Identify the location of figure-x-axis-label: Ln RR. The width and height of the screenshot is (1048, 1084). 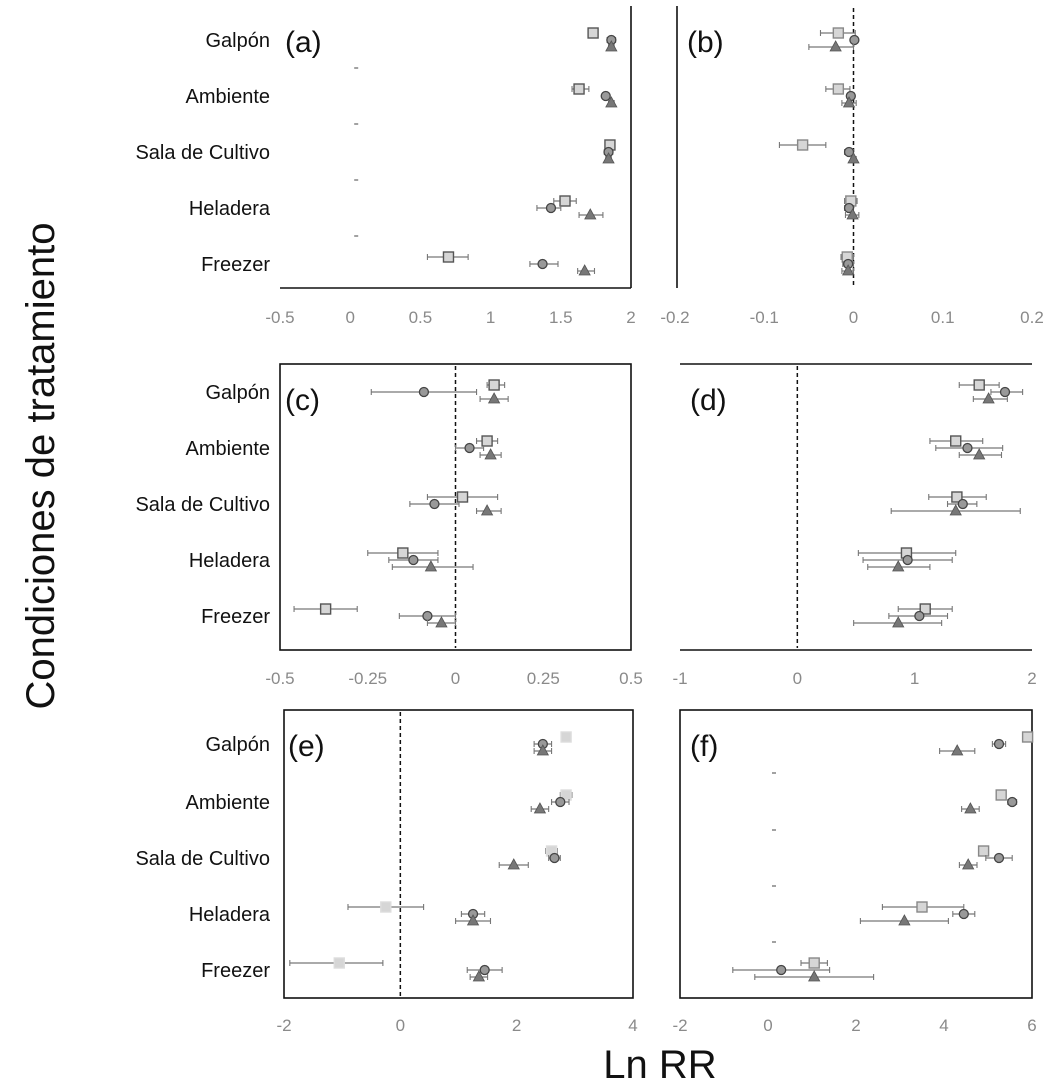
(659, 1063).